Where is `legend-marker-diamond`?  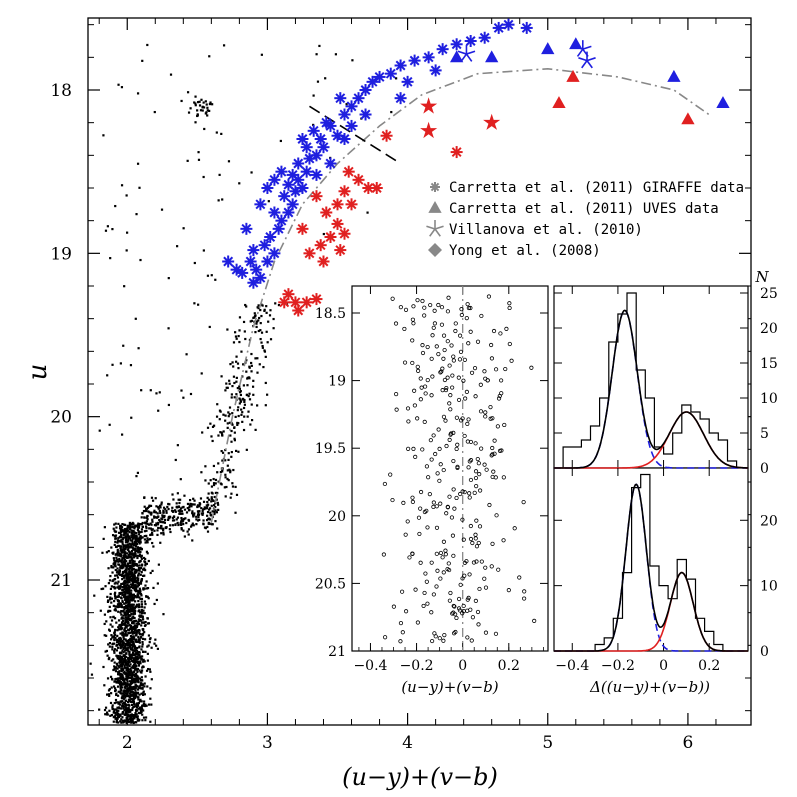 legend-marker-diamond is located at coordinates (435, 250).